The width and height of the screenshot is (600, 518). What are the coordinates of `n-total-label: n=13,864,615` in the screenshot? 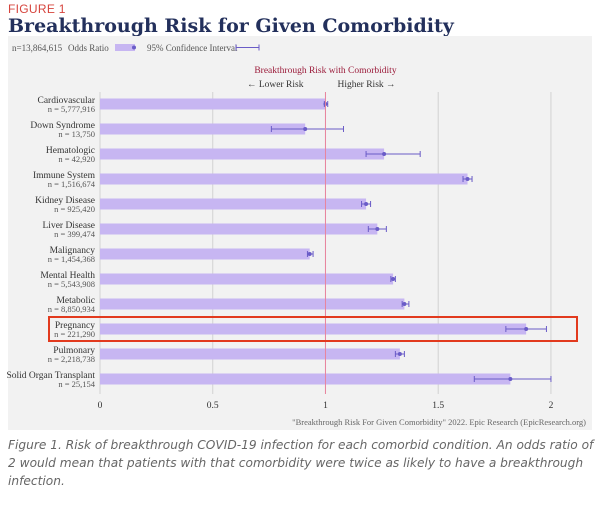 It's located at (37, 48).